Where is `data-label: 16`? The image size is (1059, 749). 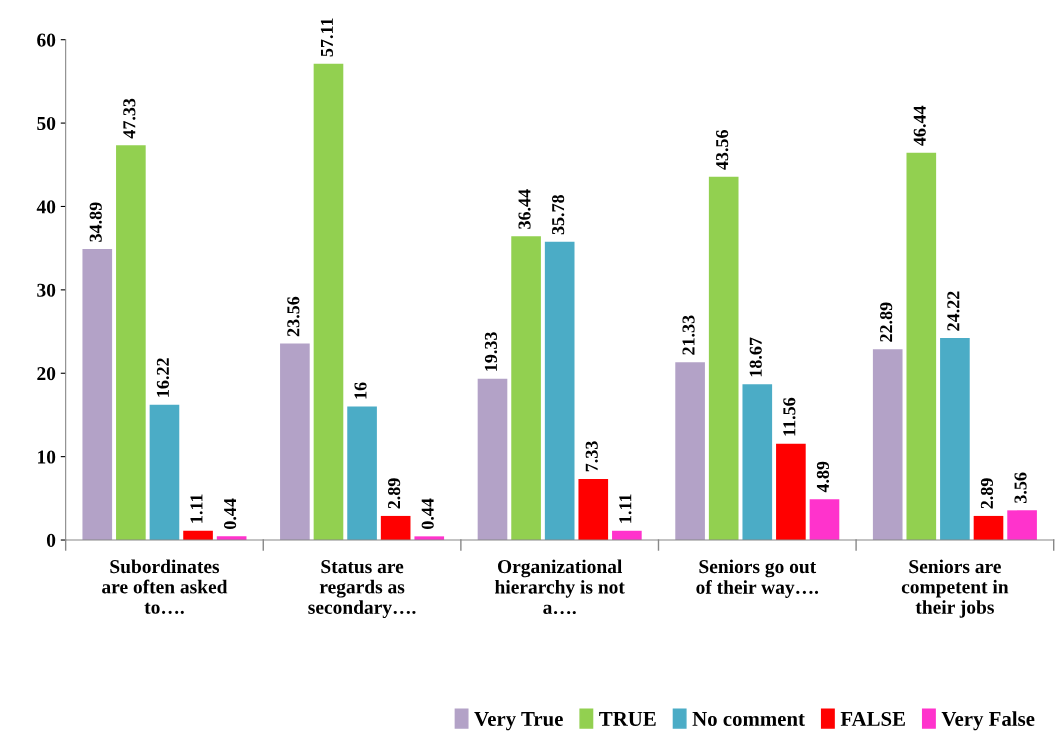 data-label: 16 is located at coordinates (360, 390).